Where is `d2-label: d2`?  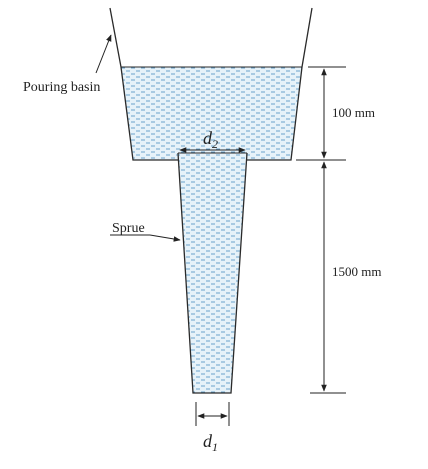
d2-label: d2 is located at coordinates (210, 139).